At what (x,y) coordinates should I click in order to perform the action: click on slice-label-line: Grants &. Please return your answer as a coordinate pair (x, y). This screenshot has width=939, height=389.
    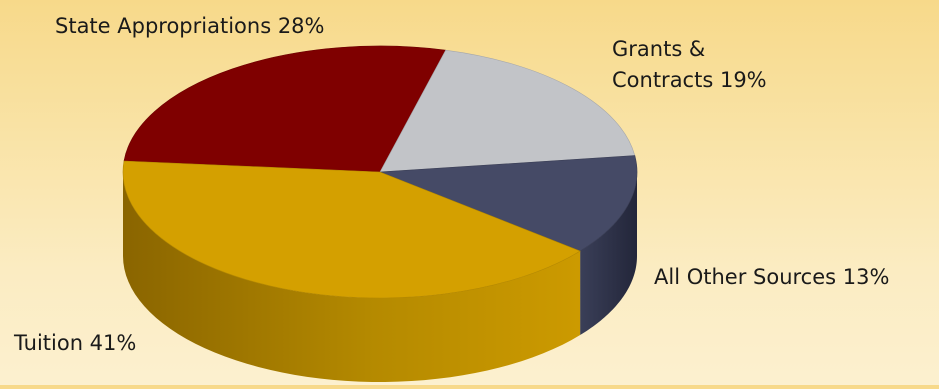
    Looking at the image, I should click on (658, 49).